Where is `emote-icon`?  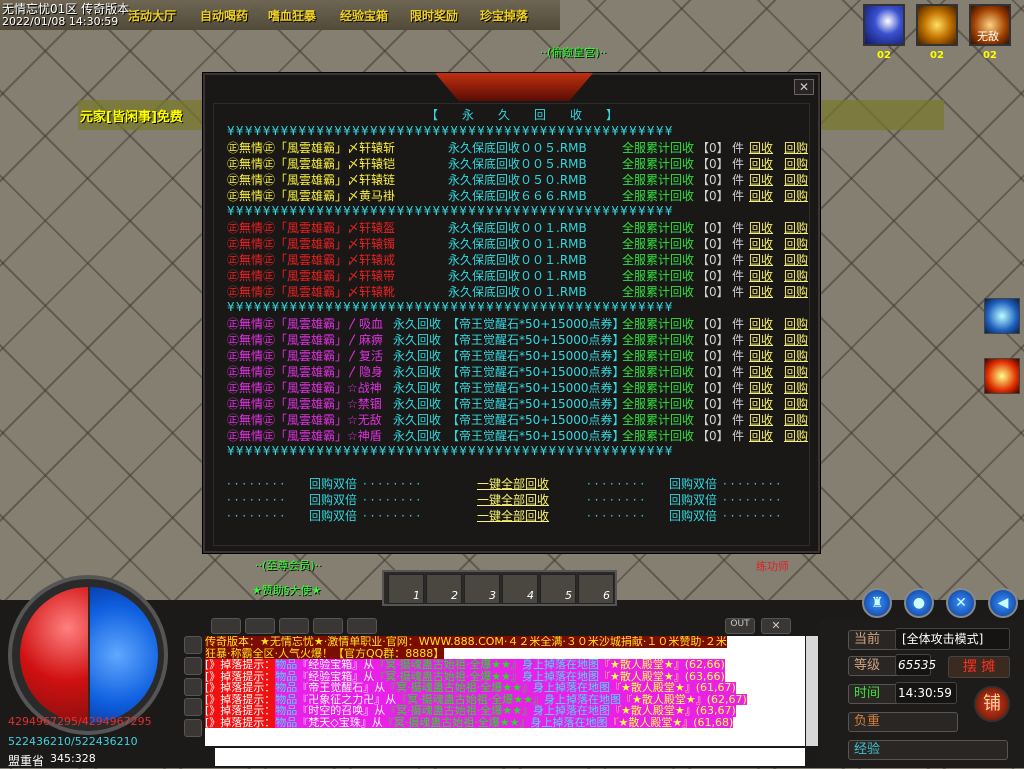 emote-icon is located at coordinates (193, 666).